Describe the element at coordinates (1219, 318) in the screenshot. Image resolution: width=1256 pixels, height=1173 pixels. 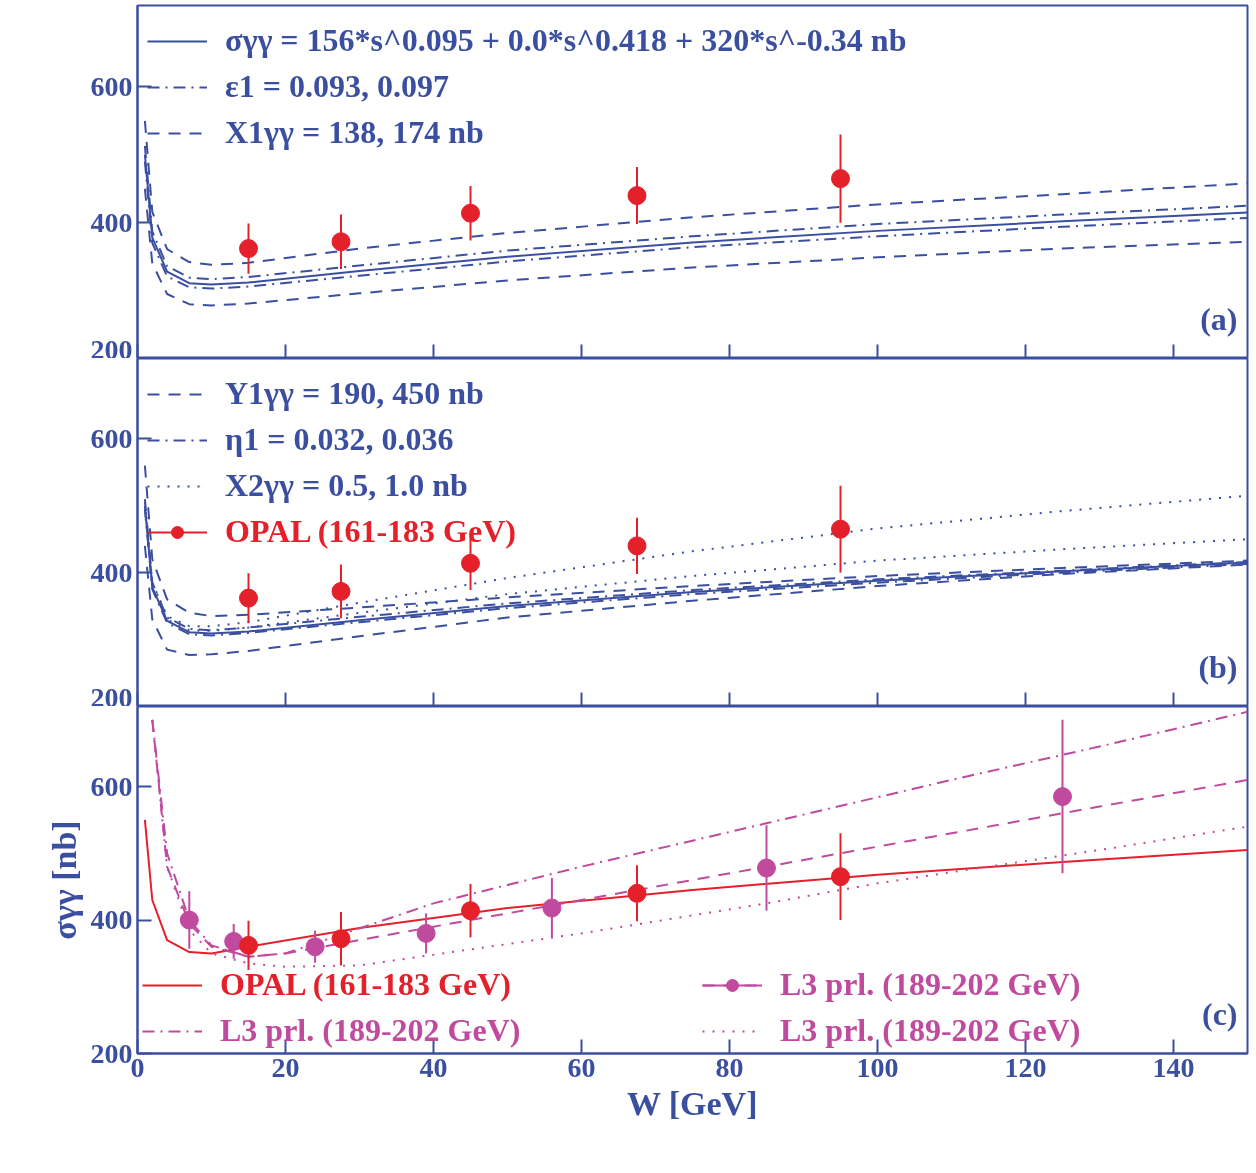
I see `annotation: (a)` at that location.